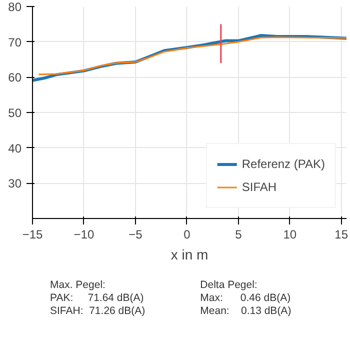  Describe the element at coordinates (238, 235) in the screenshot. I see `x-tick-label: 5` at that location.